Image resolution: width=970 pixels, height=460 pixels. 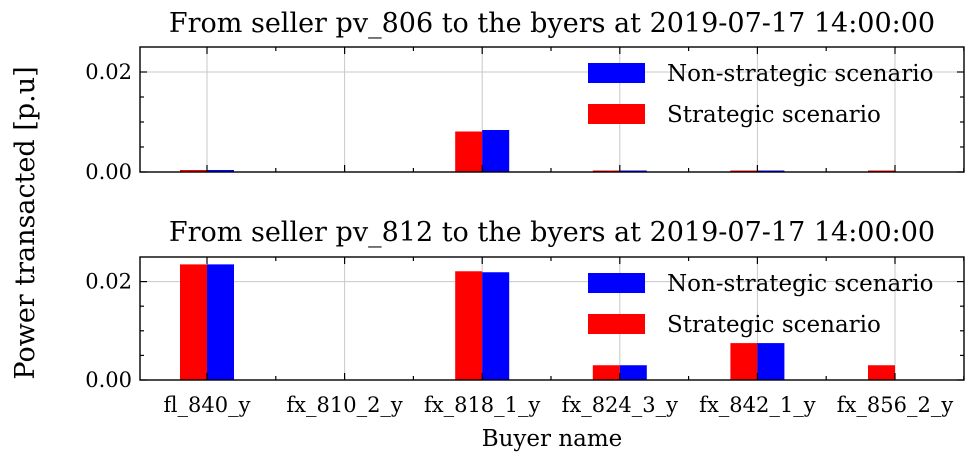 What do you see at coordinates (25, 222) in the screenshot?
I see `y-axis-label: Power transacted [p.u]` at bounding box center [25, 222].